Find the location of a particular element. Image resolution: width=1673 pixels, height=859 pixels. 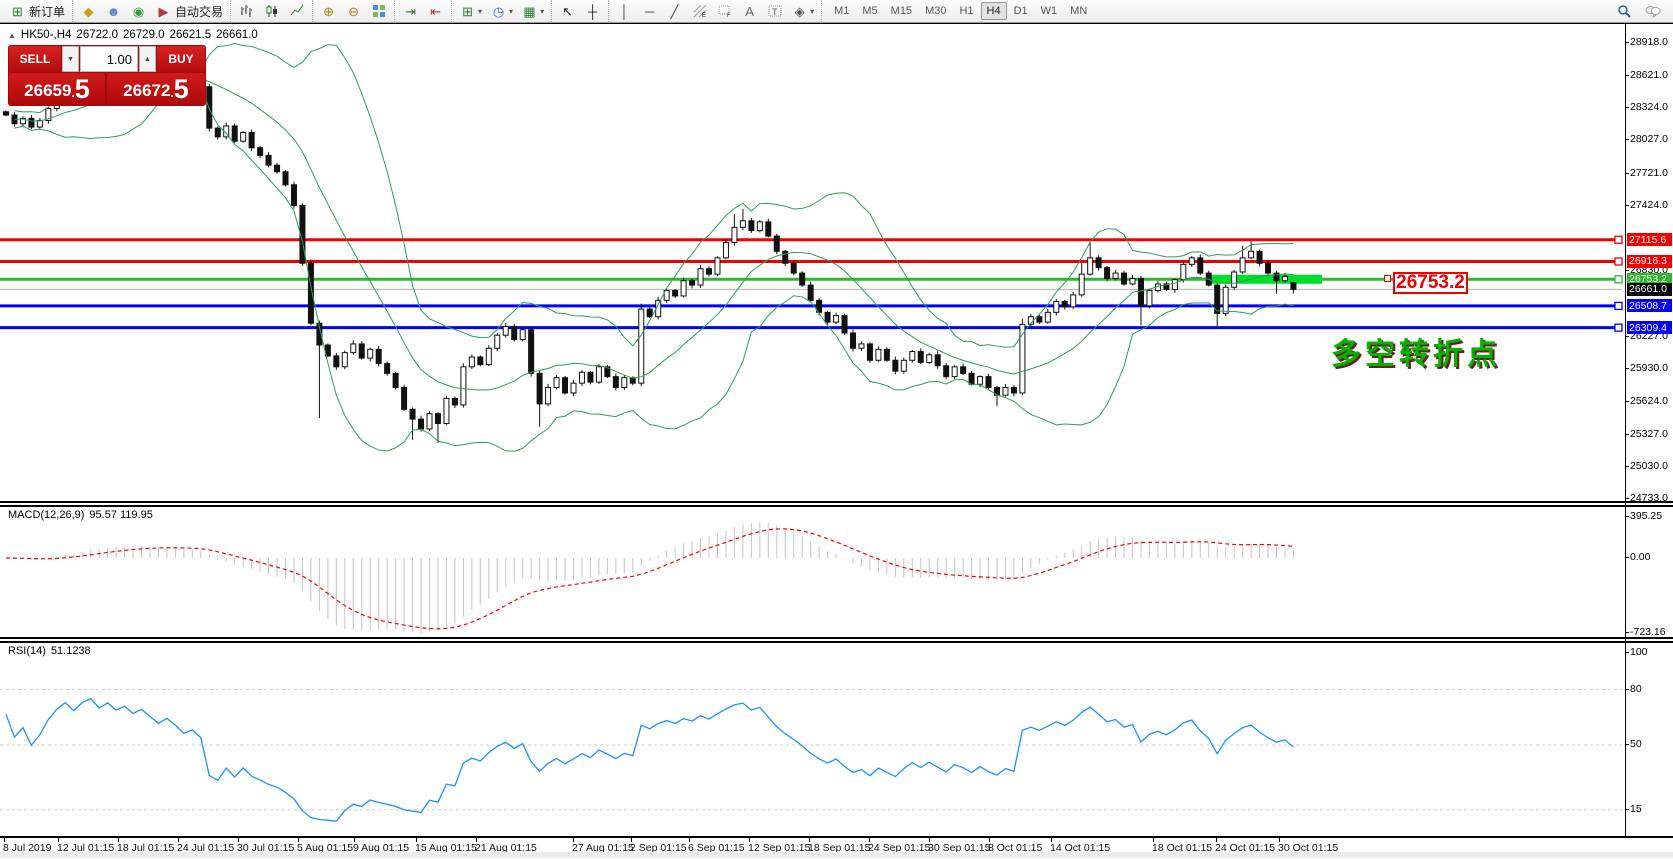

date-label: 14 Oct 01:15 is located at coordinates (1080, 848).